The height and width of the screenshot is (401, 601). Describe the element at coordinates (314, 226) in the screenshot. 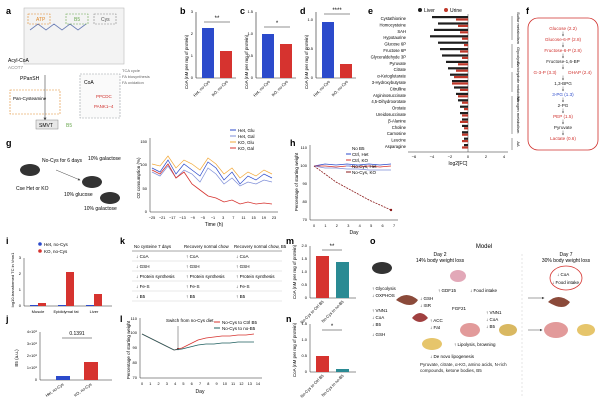

I see `xtick: 0` at that location.